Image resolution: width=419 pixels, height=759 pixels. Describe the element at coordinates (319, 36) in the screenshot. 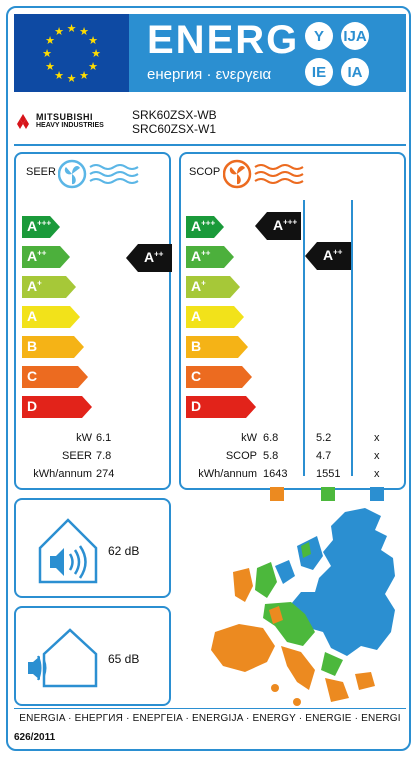

I see `lang-code-y: Y` at that location.